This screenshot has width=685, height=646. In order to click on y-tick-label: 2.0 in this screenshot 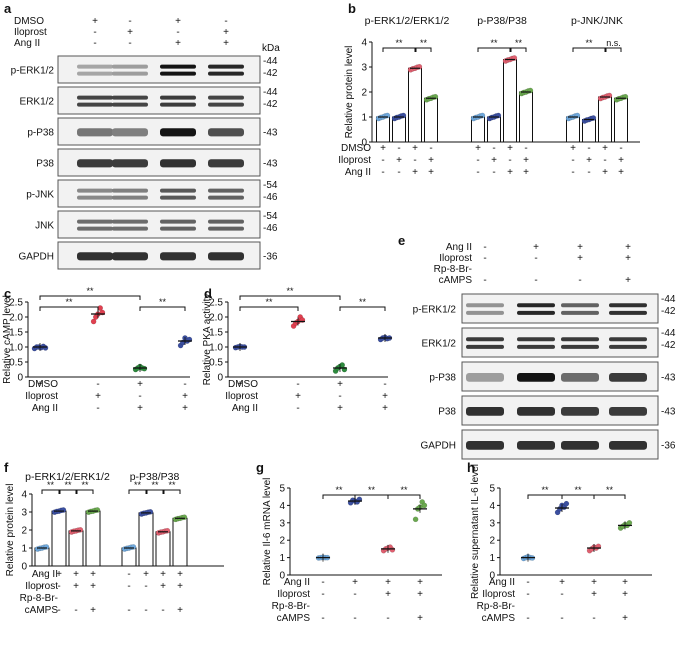, I will do `click(216, 318)`.